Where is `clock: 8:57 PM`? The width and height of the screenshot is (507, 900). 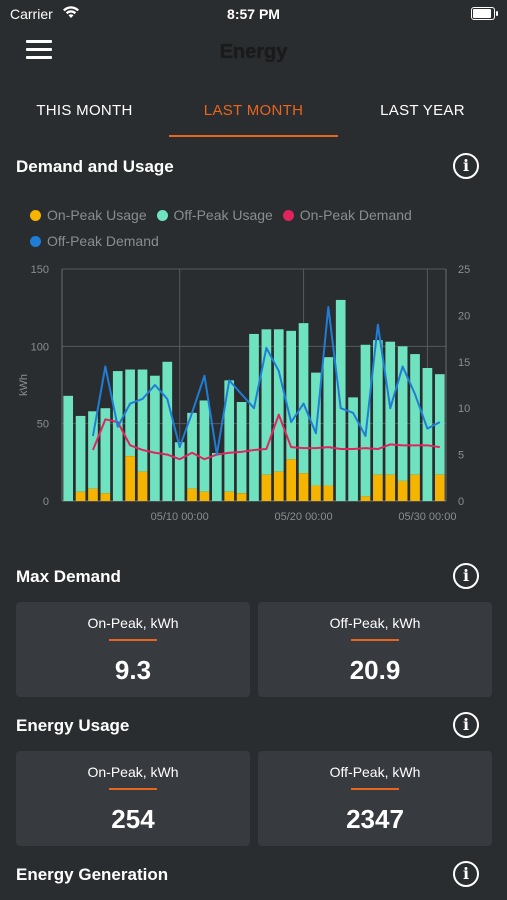 clock: 8:57 PM is located at coordinates (253, 14).